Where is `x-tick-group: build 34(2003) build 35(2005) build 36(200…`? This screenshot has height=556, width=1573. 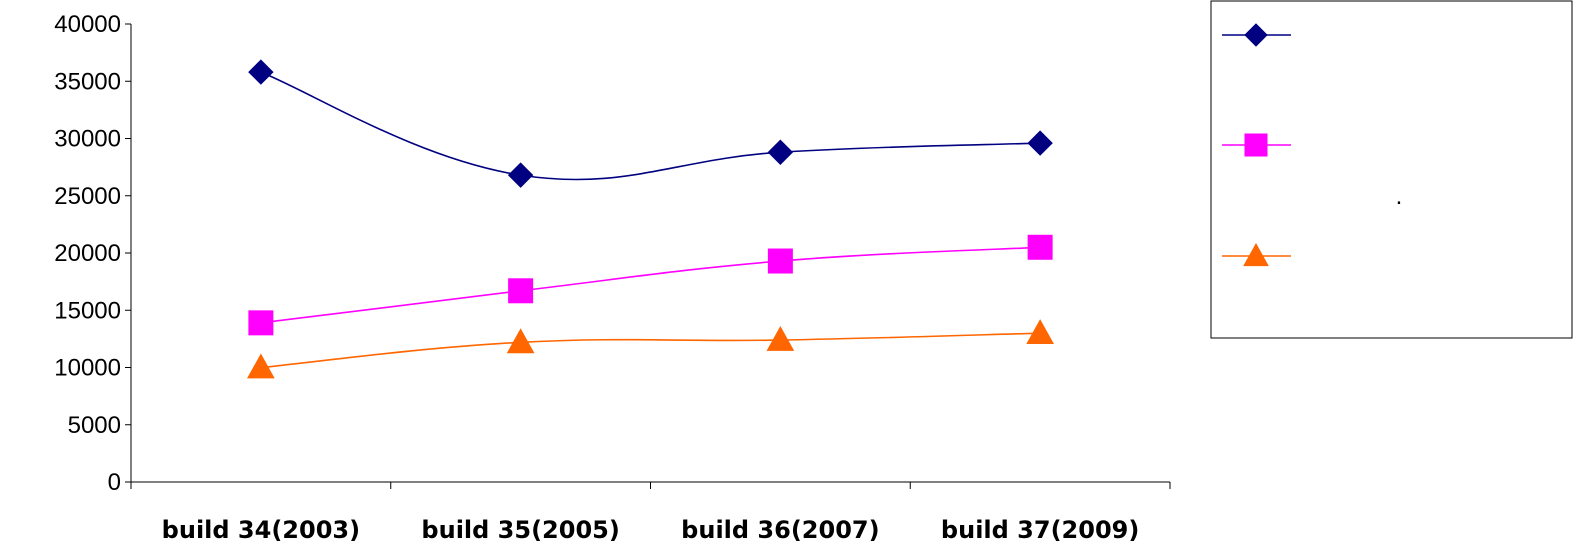 x-tick-group: build 34(2003) build 35(2005) build 36(200… is located at coordinates (650, 513).